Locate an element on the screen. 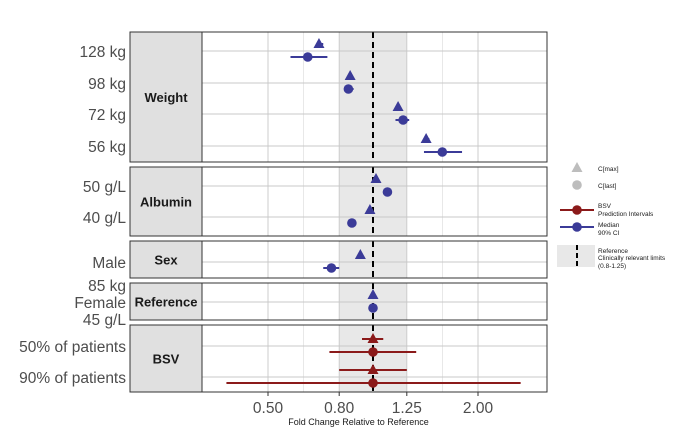 The height and width of the screenshot is (437, 684). panel-sex: Sex Male is located at coordinates (320, 259).